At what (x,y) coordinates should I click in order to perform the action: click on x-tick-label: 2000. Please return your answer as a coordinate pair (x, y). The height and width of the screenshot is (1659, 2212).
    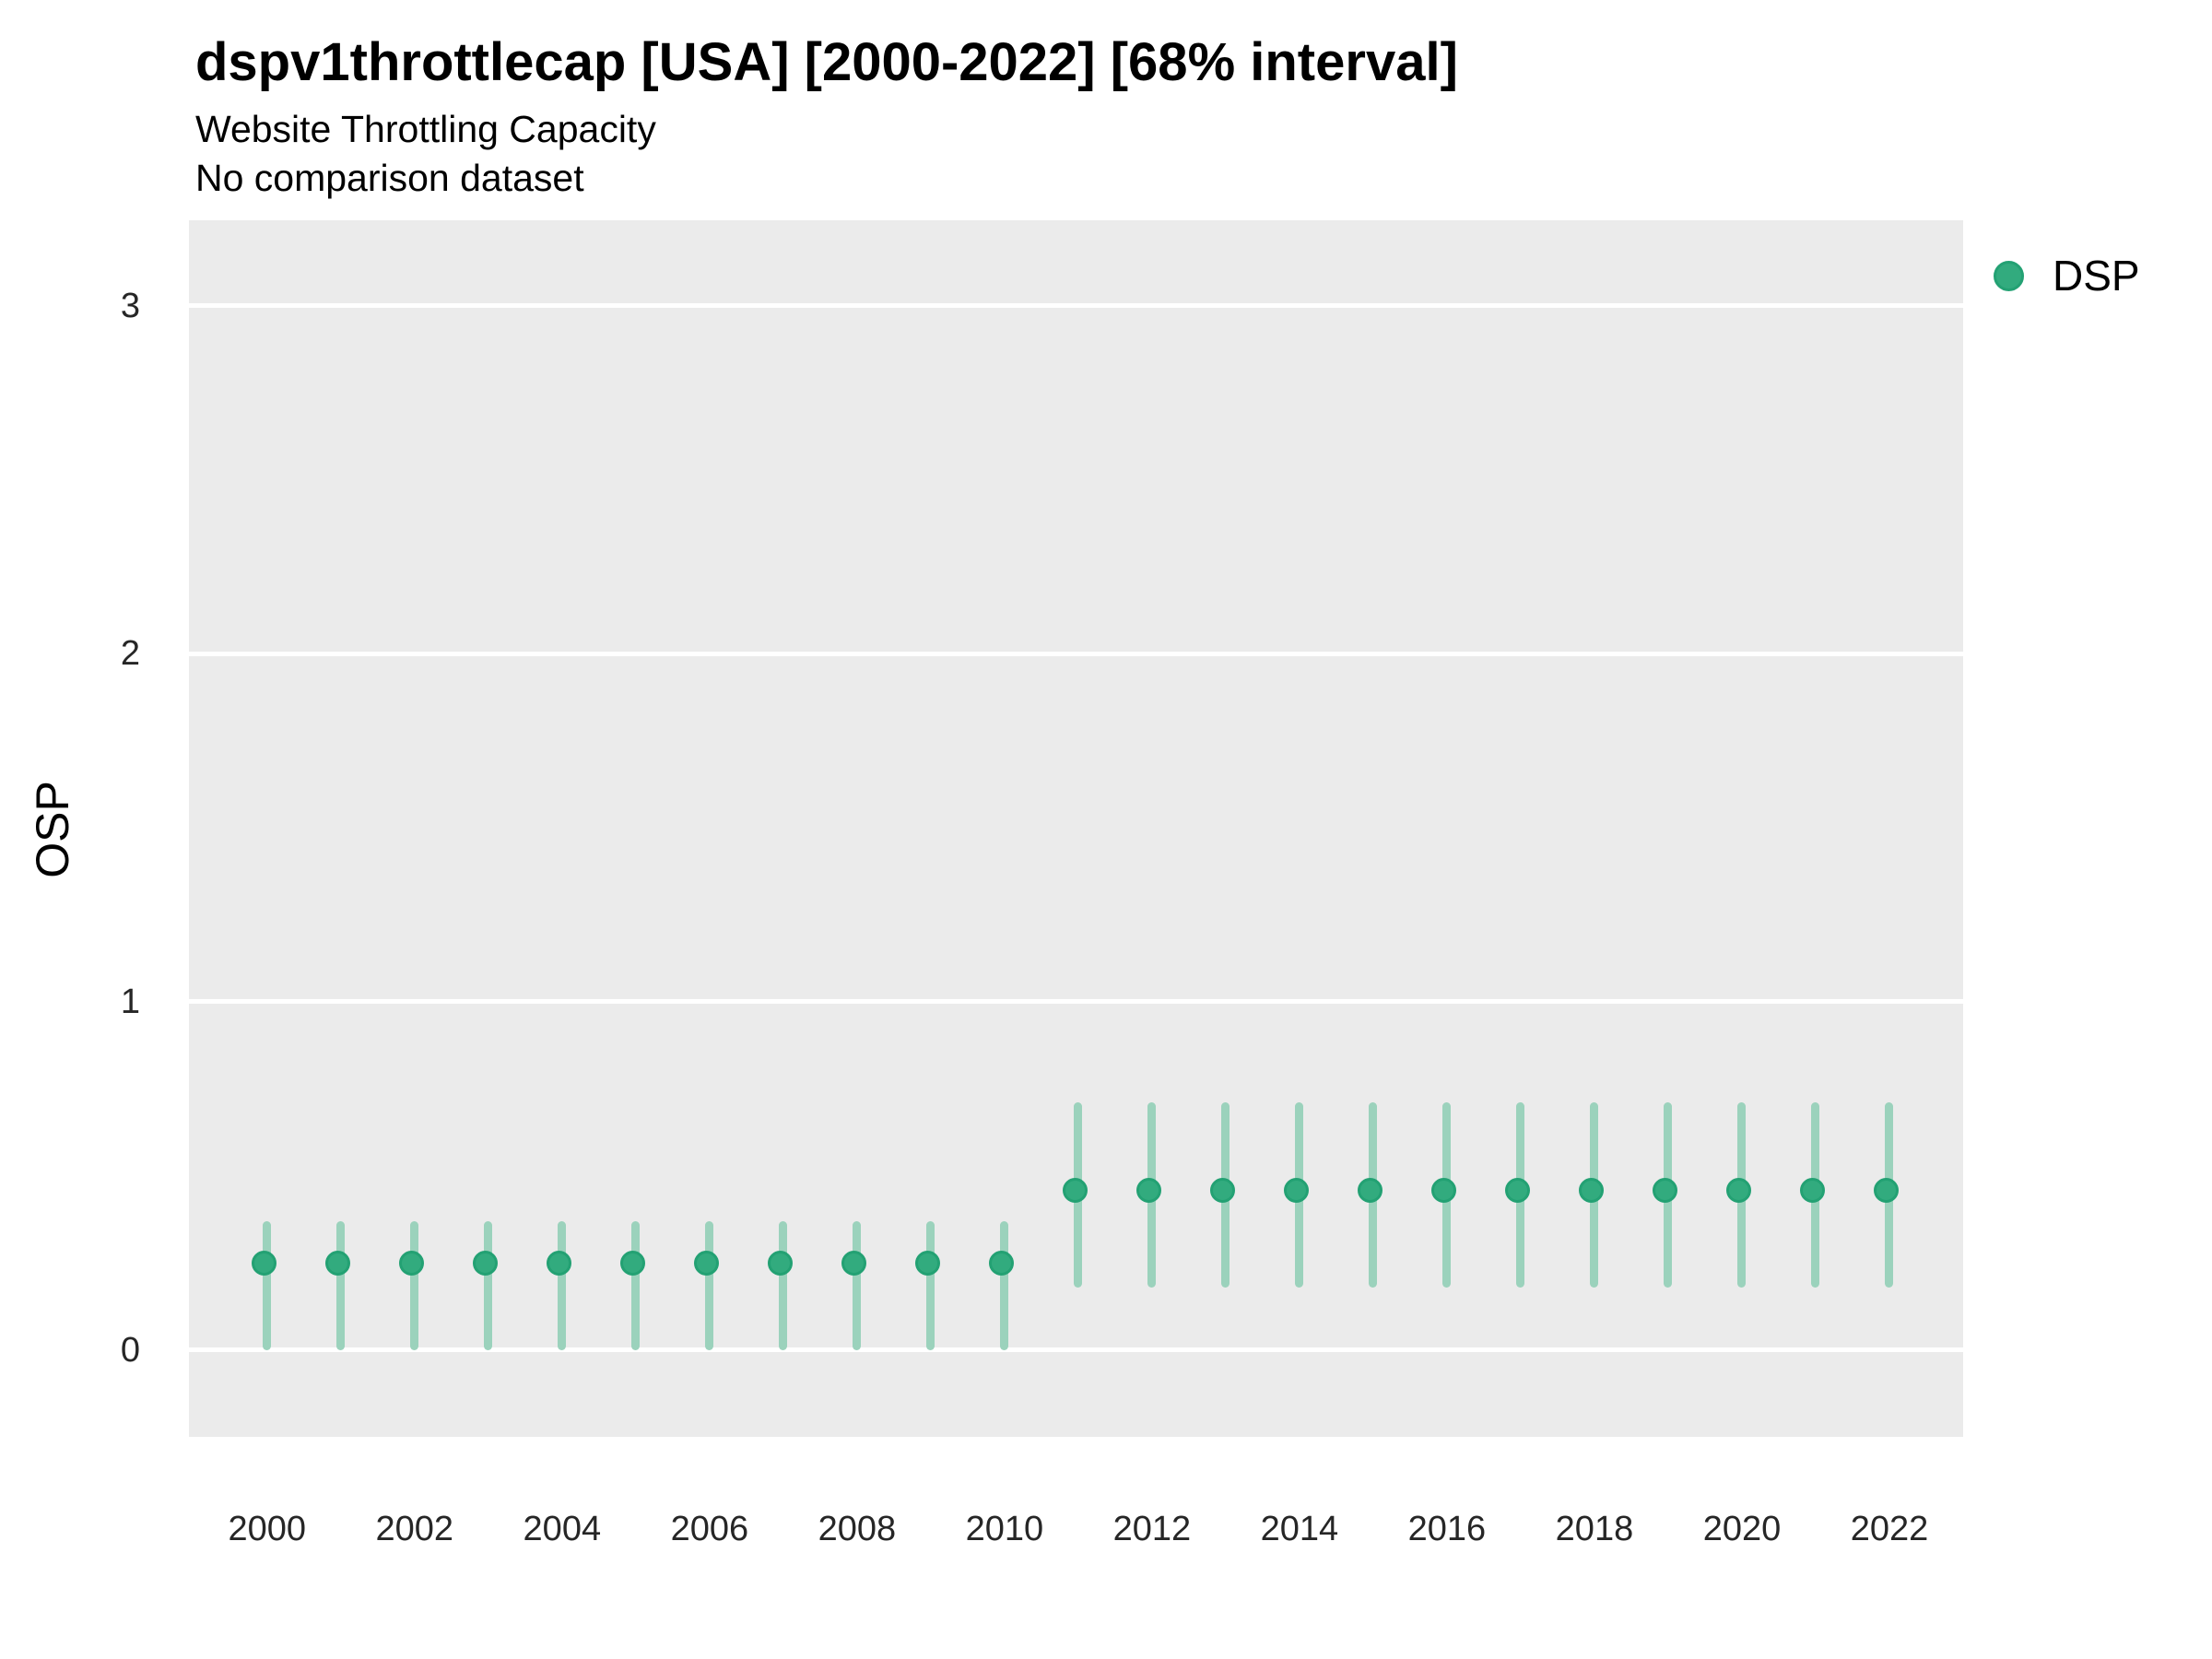
    Looking at the image, I should click on (267, 1529).